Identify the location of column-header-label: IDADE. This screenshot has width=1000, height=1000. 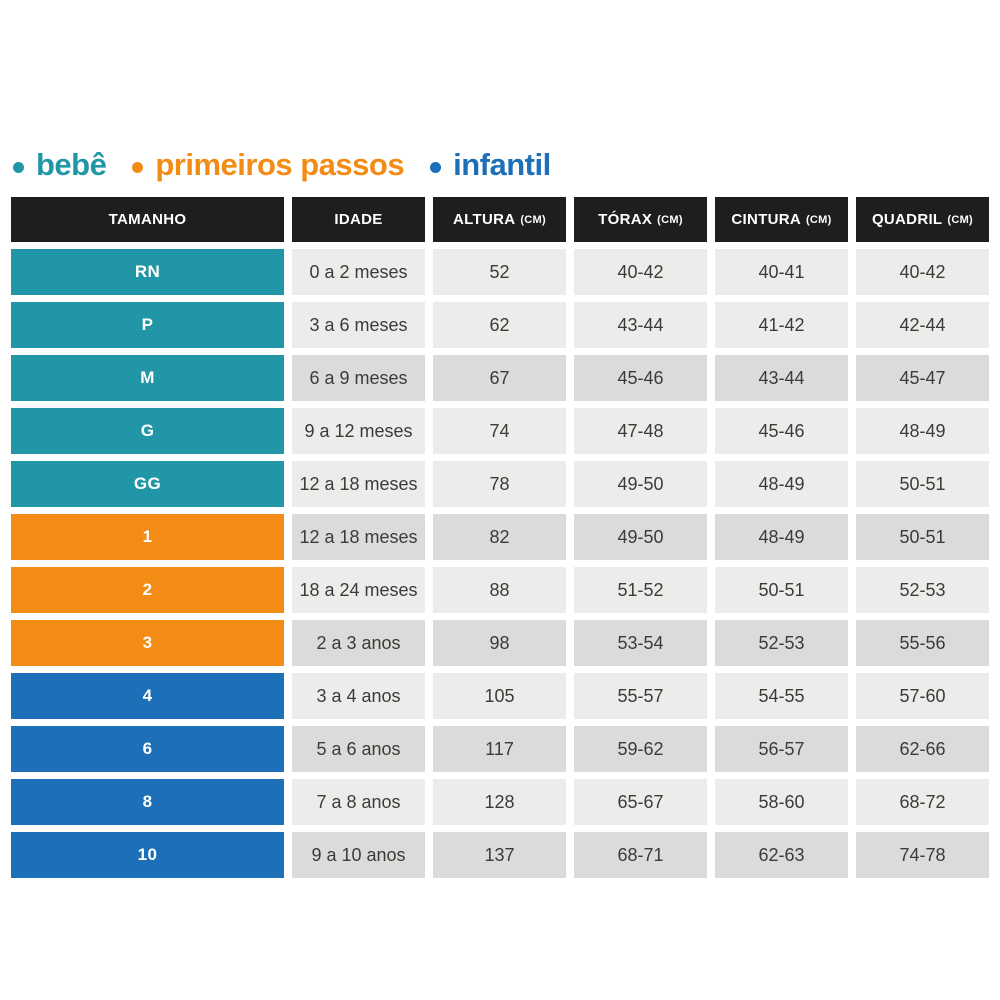
(358, 219).